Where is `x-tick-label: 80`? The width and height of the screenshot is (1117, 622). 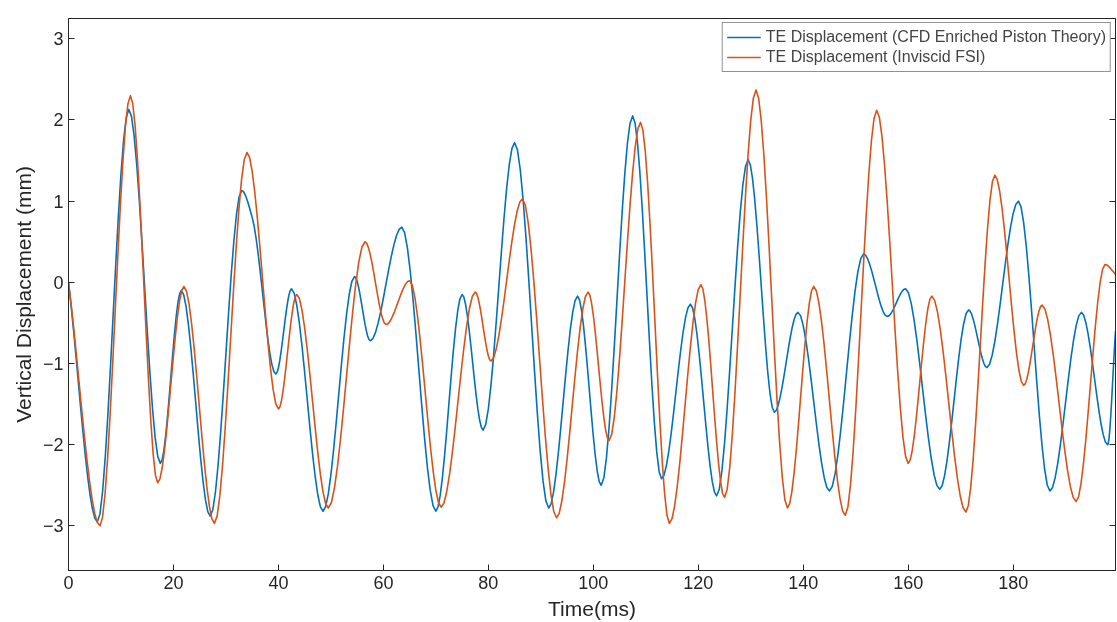
x-tick-label: 80 is located at coordinates (488, 582).